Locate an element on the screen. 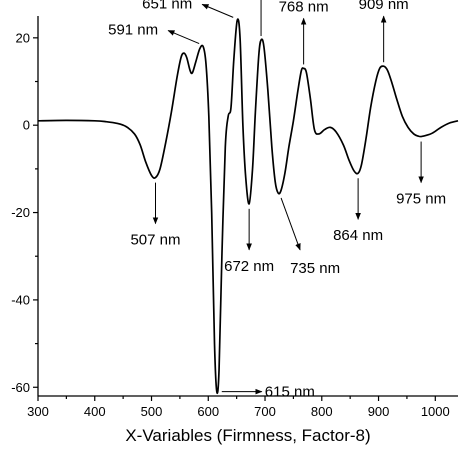  peak-label: 909 nm is located at coordinates (384, 6).